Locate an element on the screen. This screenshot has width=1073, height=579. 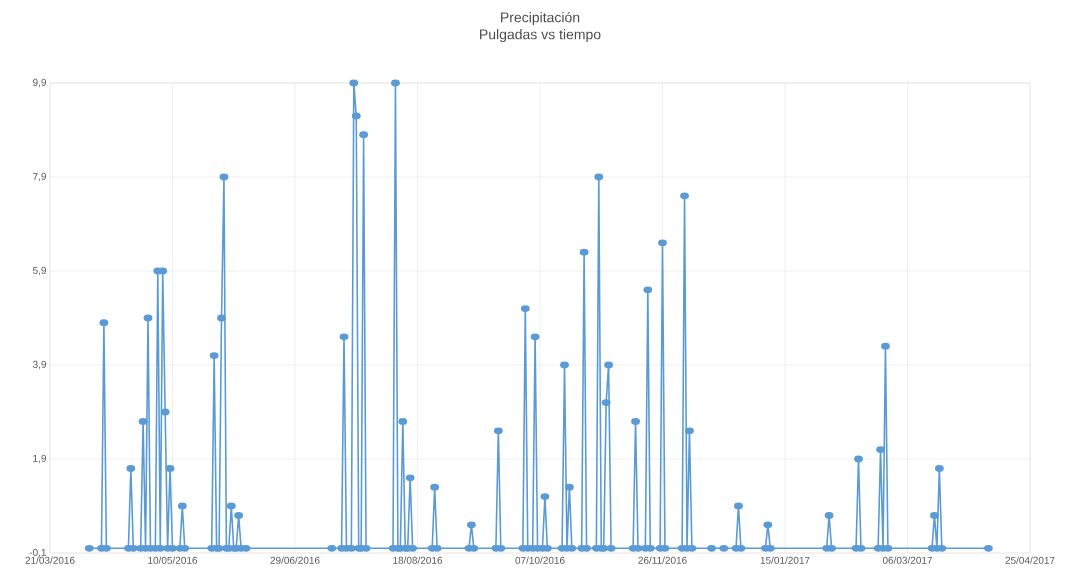
x-tick-label: 29/06/2016 is located at coordinates (295, 560).